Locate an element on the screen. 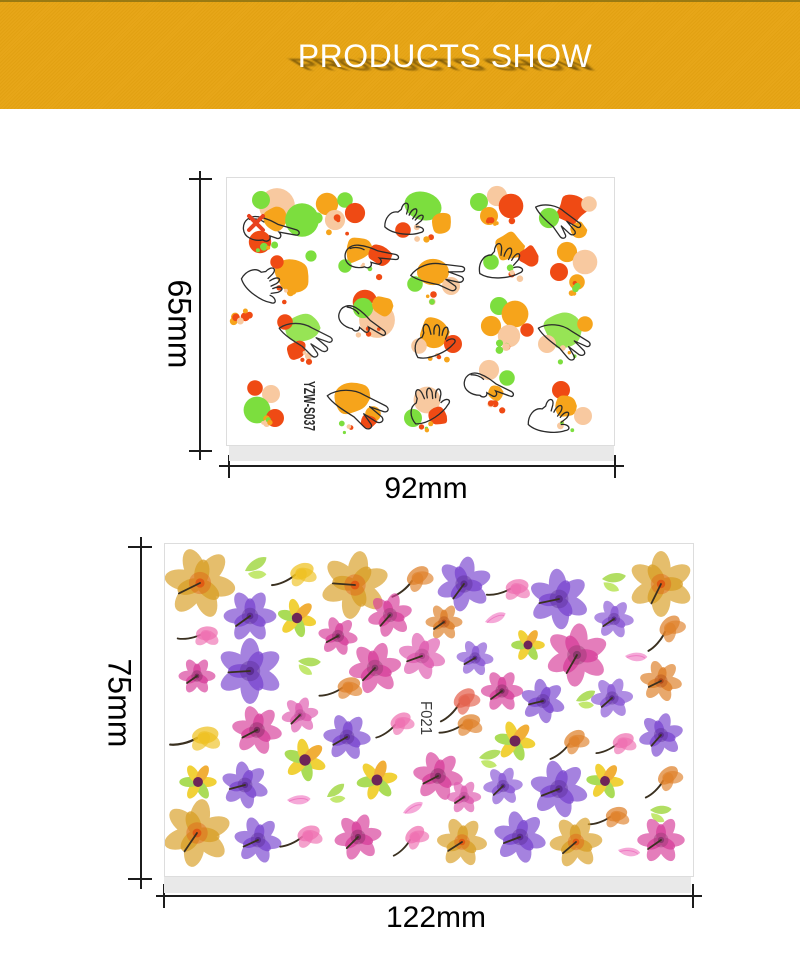  svg-text: YZW-S037 is located at coordinates (308, 406).